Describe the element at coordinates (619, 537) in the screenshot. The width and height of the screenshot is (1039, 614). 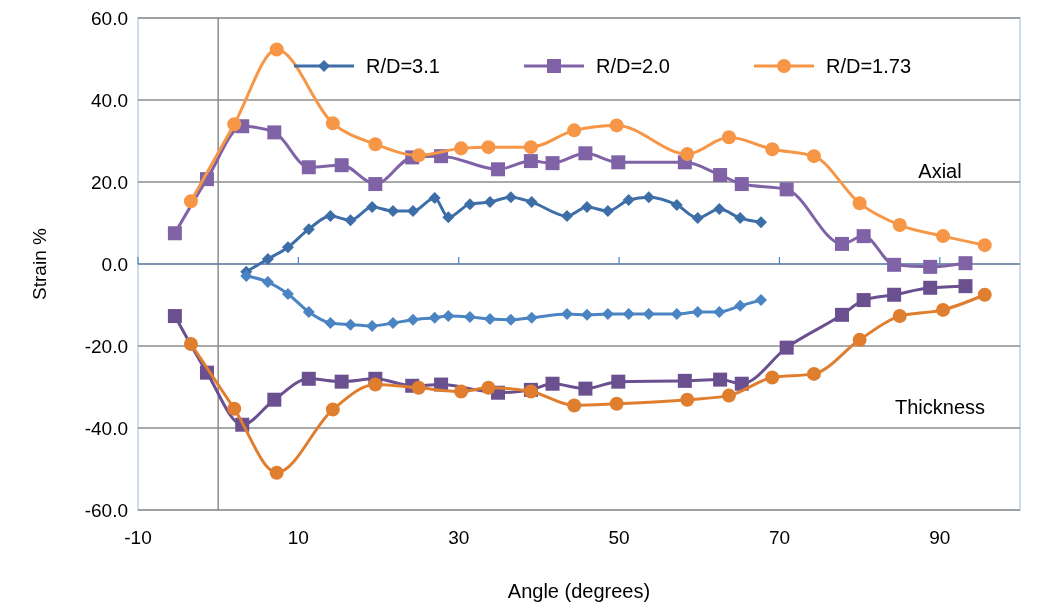
I see `x-tick-label: 50` at that location.